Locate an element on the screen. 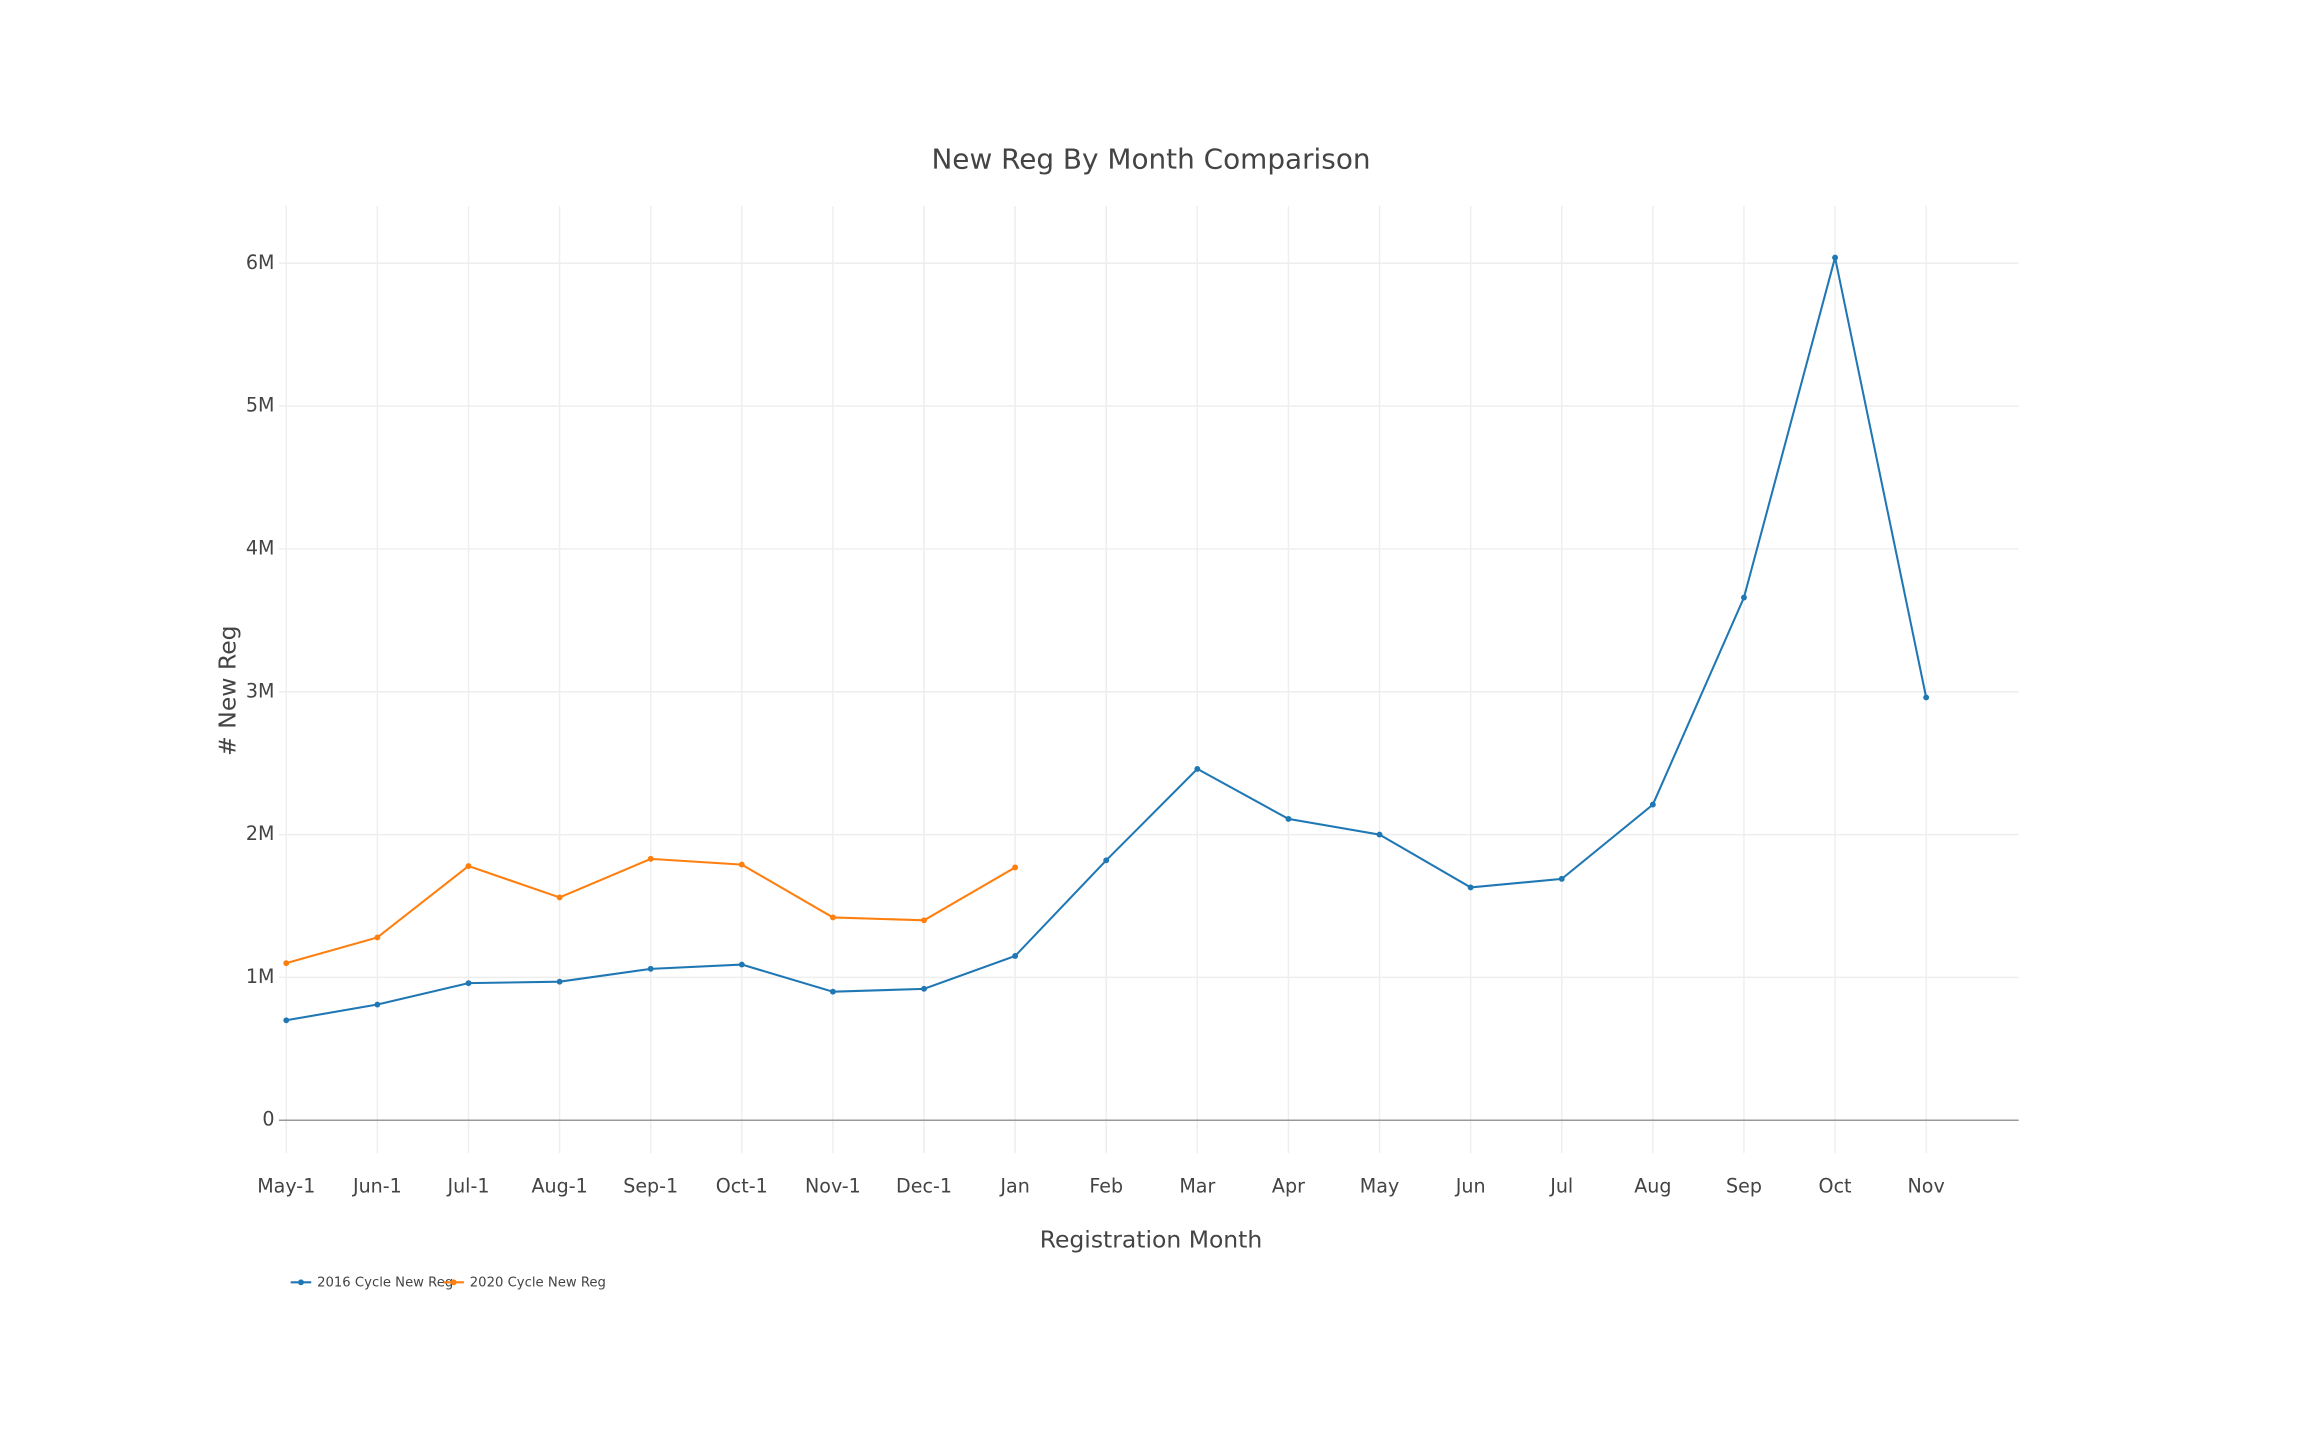 The image size is (2302, 1440). y-tick-label: 5M is located at coordinates (260, 406).